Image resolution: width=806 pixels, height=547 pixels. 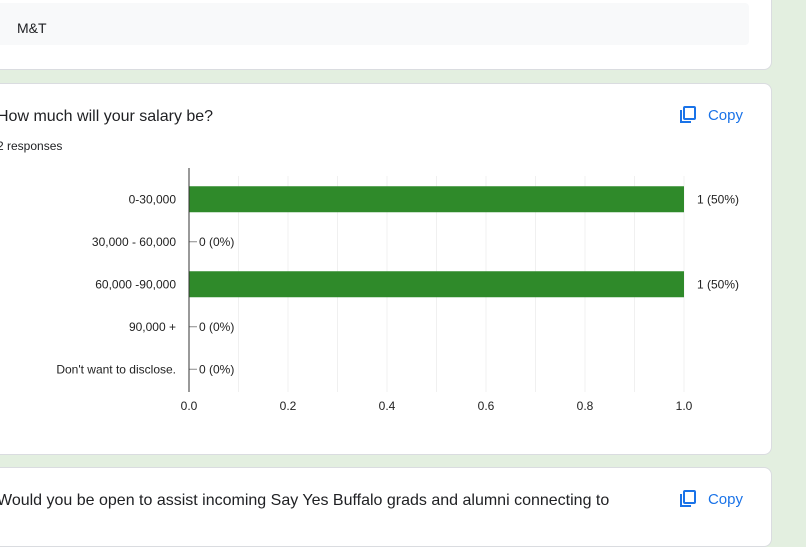 I want to click on category-label: 60,000 -90,000, so click(x=135, y=284).